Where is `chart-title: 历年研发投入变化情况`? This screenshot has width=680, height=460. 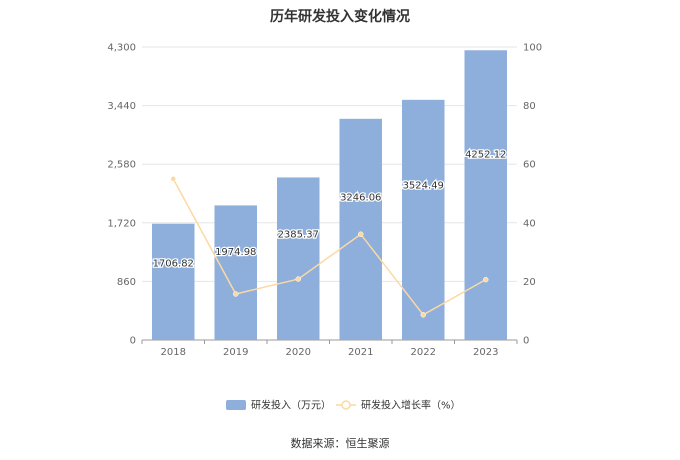
chart-title: 历年研发投入变化情况 is located at coordinates (340, 17).